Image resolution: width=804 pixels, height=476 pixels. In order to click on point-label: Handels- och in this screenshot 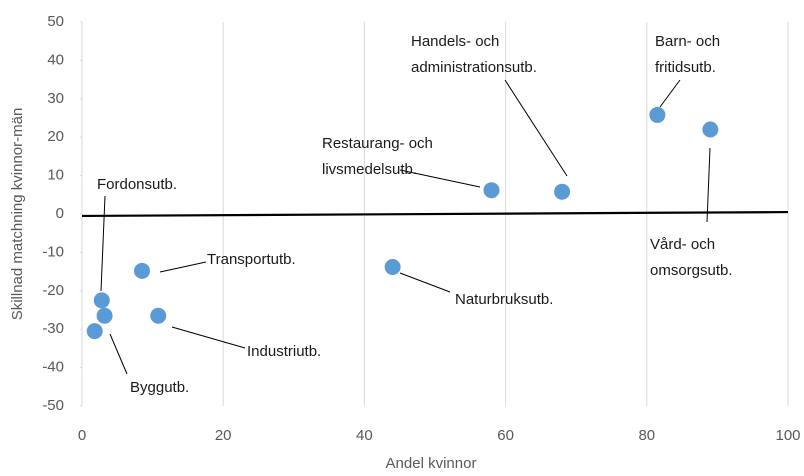, I will do `click(455, 41)`.